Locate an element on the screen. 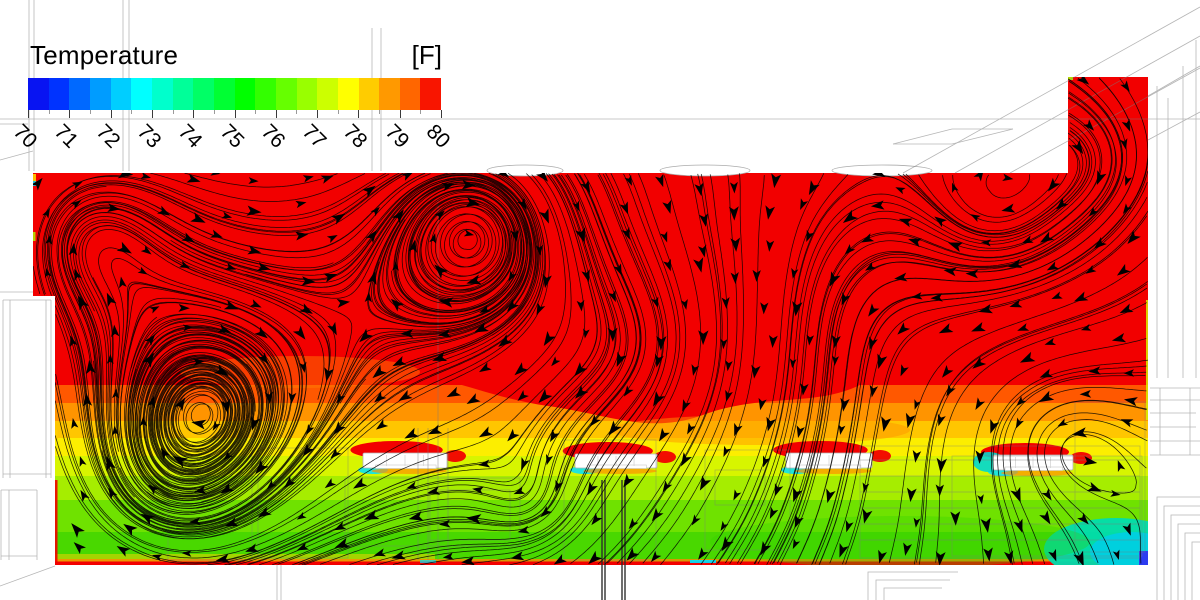  colorbar-tick-label: 76 is located at coordinates (273, 136).